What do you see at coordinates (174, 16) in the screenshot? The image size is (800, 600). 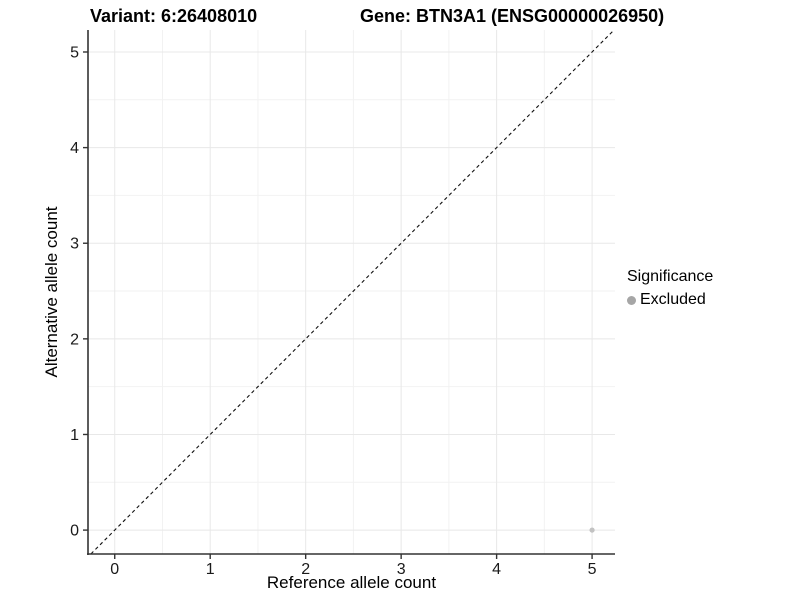 I see `plot-title-variant: Variant: 6:26408010` at bounding box center [174, 16].